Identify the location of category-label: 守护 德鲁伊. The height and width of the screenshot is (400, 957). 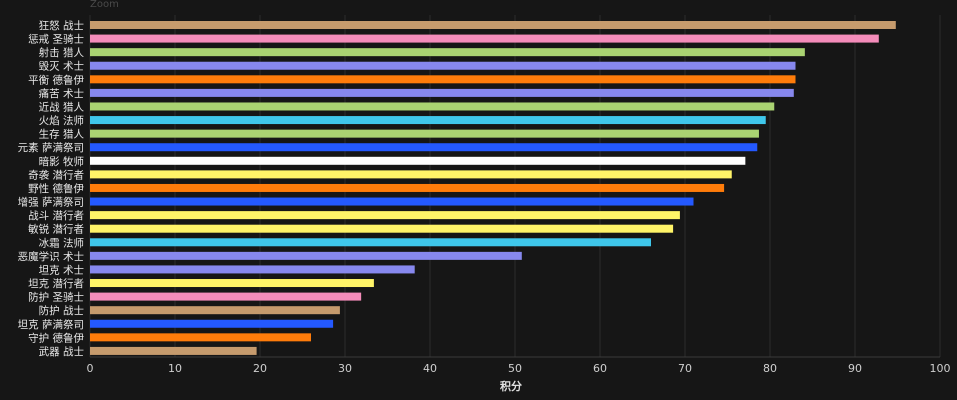
(56, 337).